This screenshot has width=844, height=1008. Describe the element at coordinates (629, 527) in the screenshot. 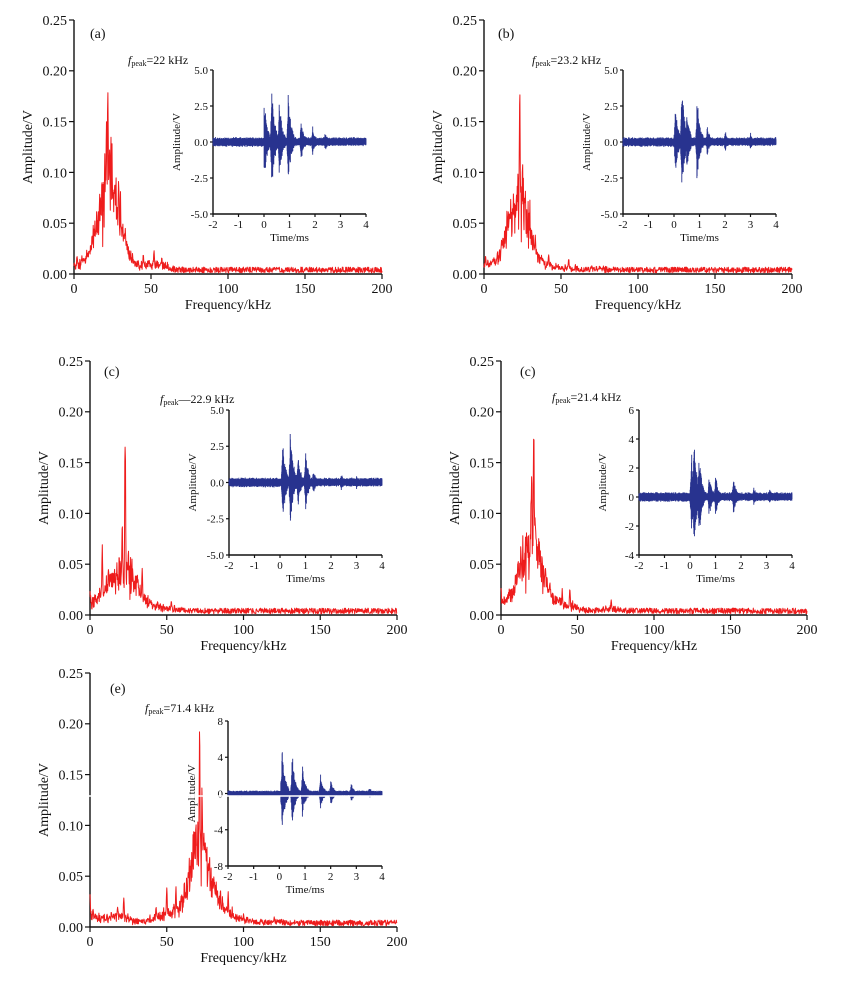

I see `inset-y-tick-label: -2` at that location.